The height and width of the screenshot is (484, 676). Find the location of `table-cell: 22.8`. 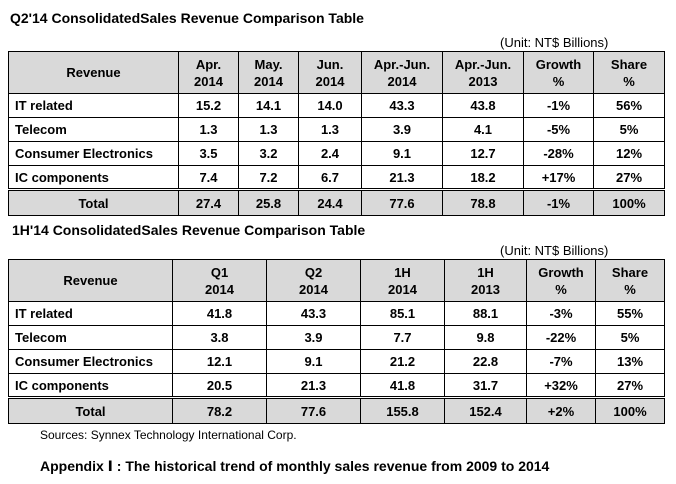

table-cell: 22.8 is located at coordinates (485, 361).